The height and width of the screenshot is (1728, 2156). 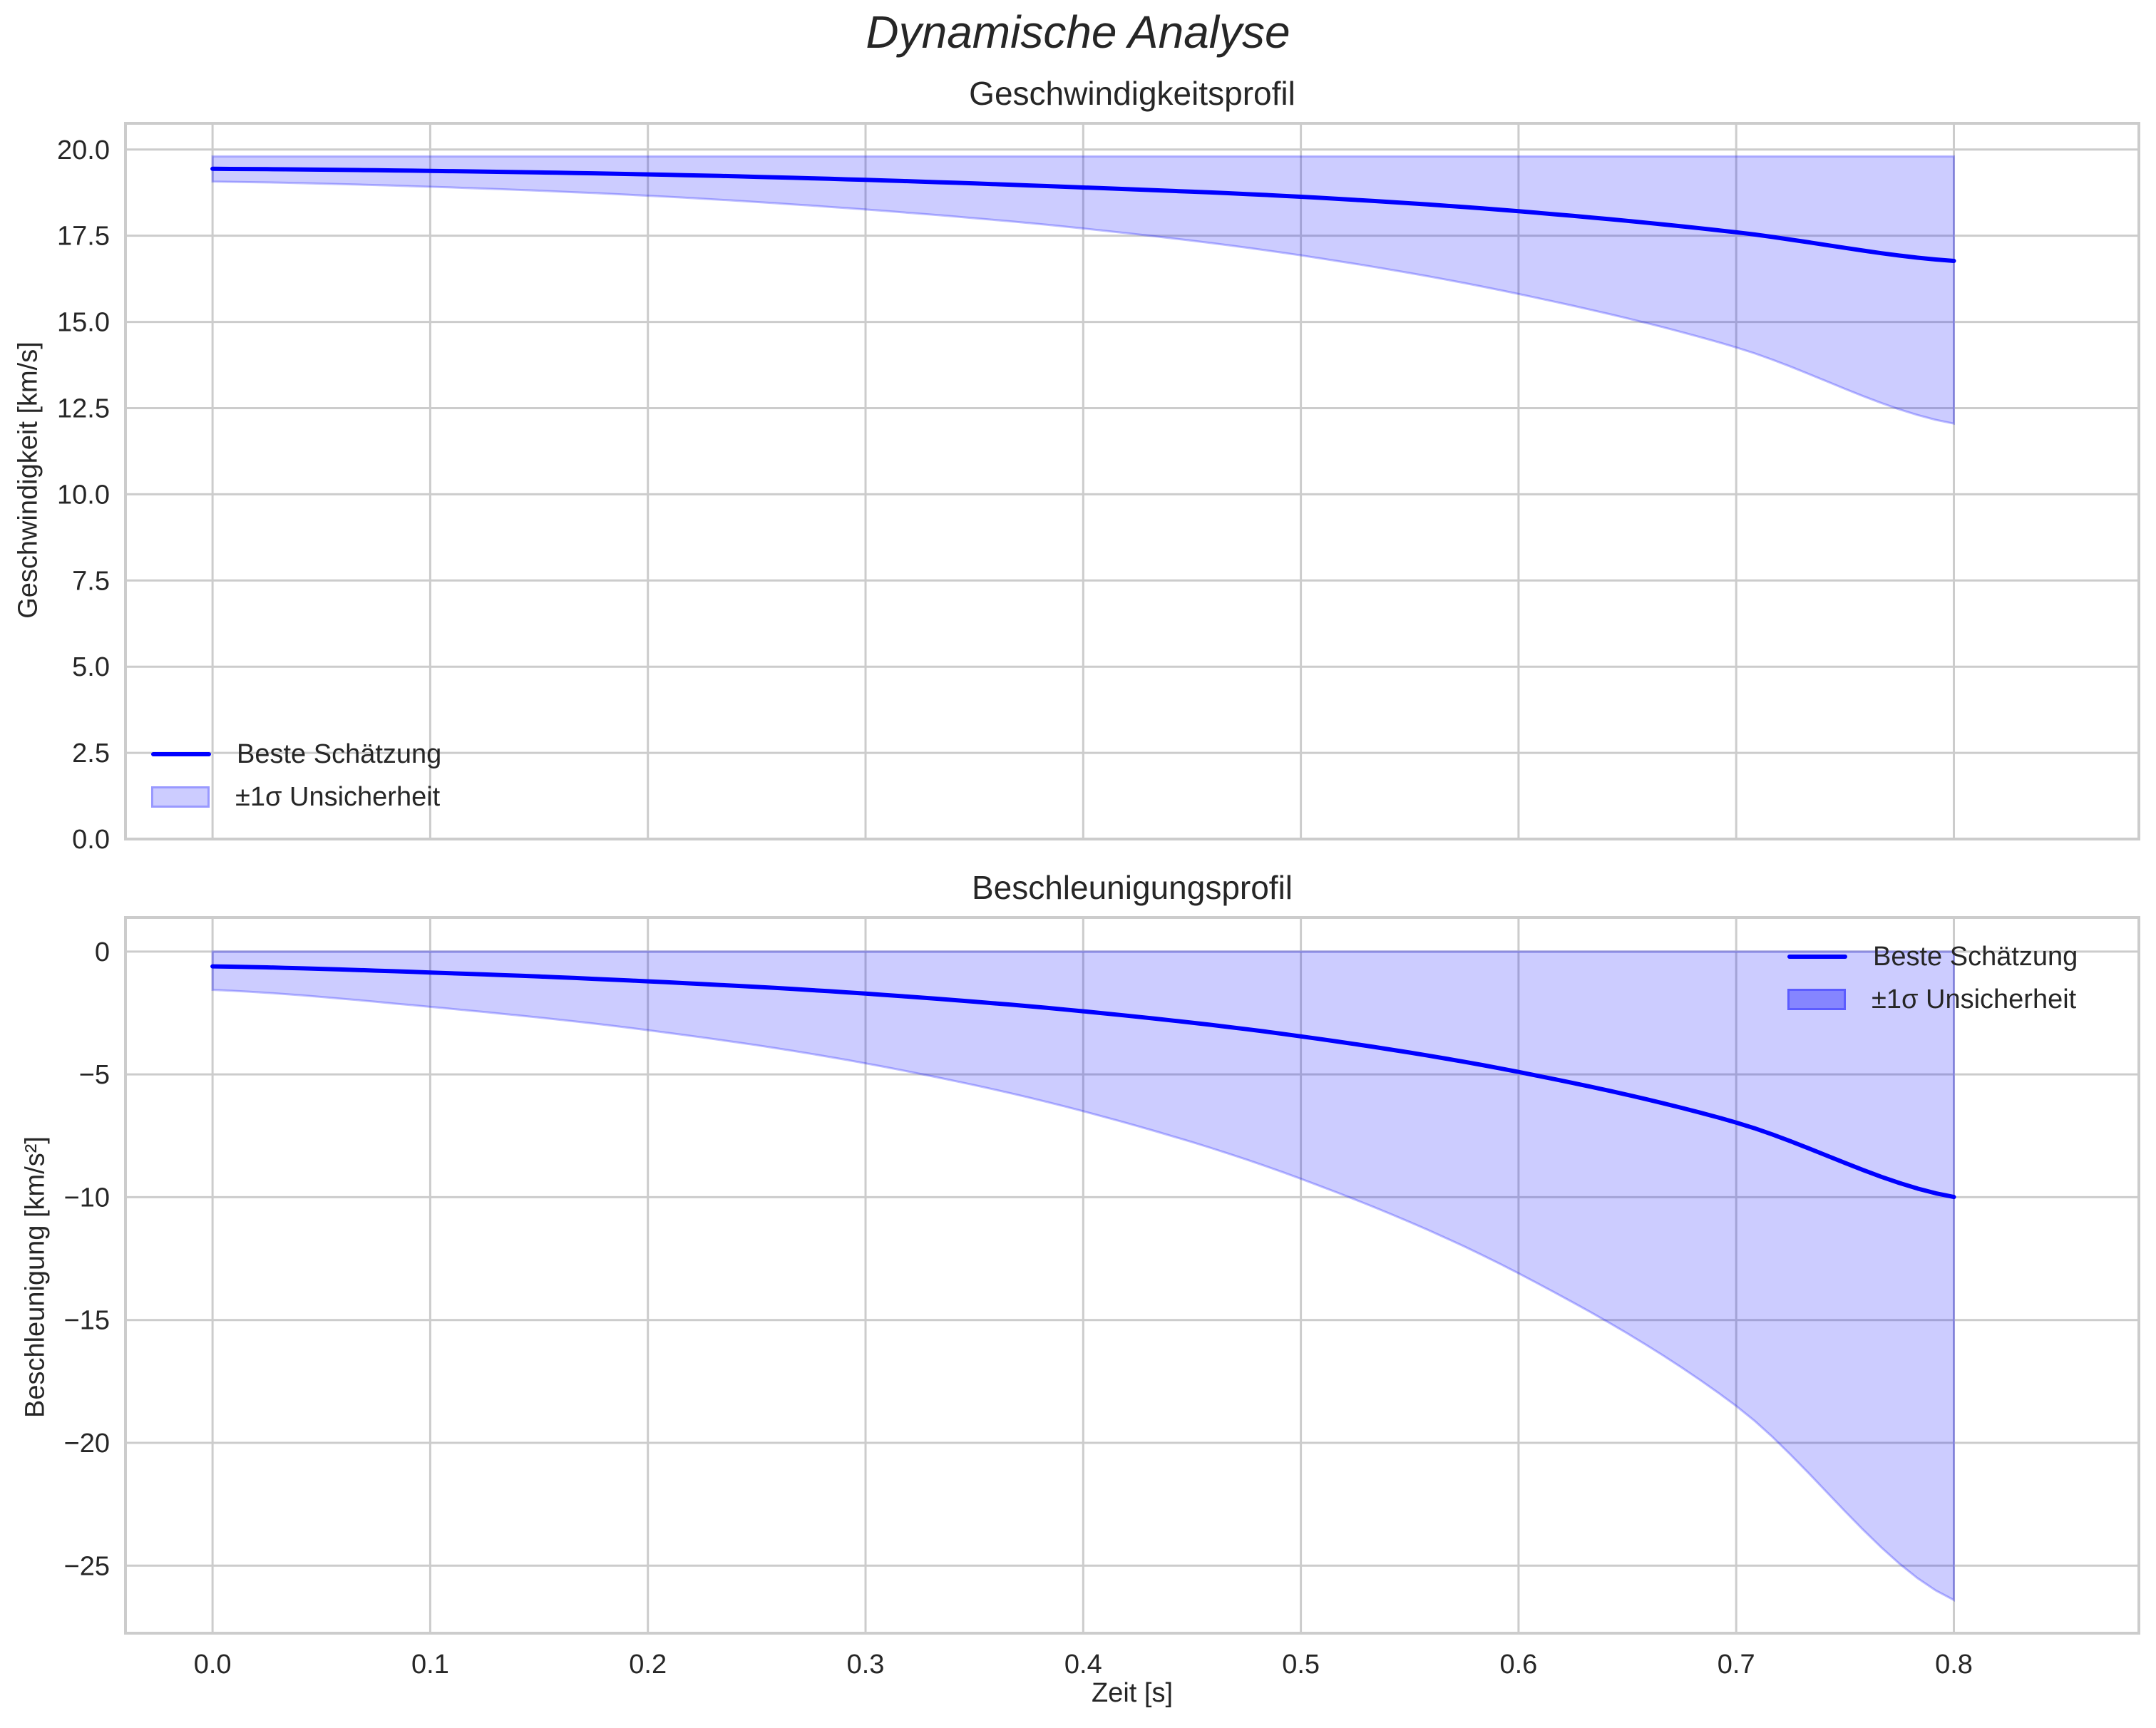 What do you see at coordinates (1301, 1665) in the screenshot?
I see `x-tick-label: 0.5` at bounding box center [1301, 1665].